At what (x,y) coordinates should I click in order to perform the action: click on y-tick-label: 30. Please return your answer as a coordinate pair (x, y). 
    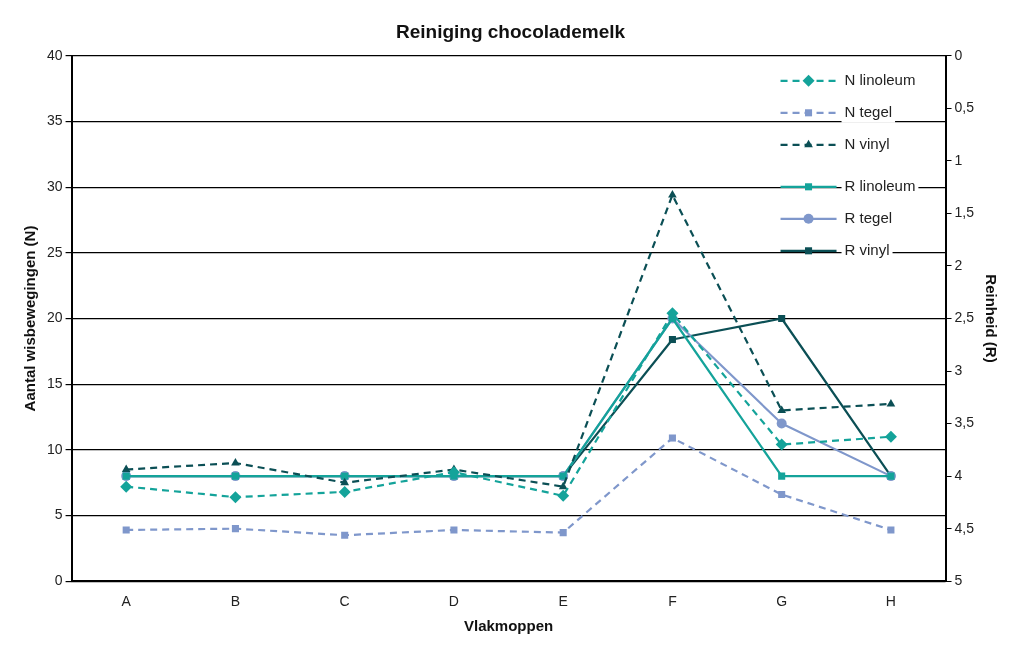
    Looking at the image, I should click on (54, 186).